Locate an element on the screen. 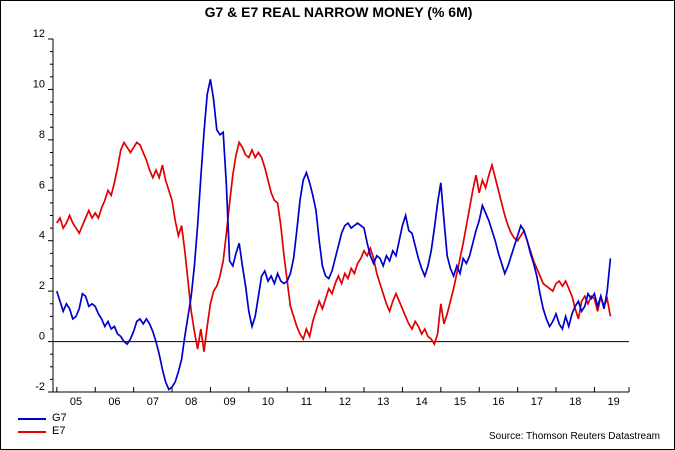  x-tick-label: 17 is located at coordinates (537, 402).